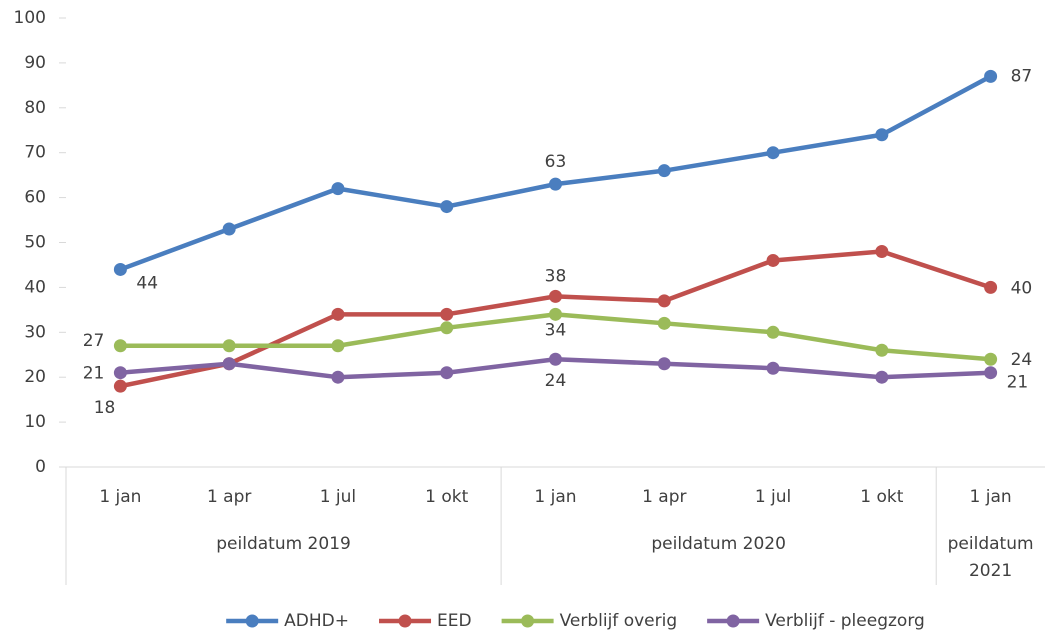 Image resolution: width=1045 pixels, height=636 pixels. Describe the element at coordinates (35, 243) in the screenshot. I see `y-tick-label: 50` at that location.